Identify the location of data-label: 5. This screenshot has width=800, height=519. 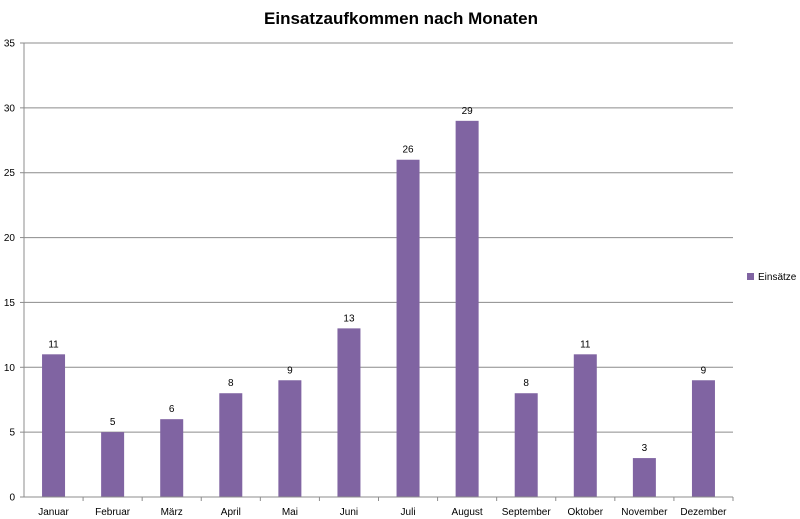
(113, 422).